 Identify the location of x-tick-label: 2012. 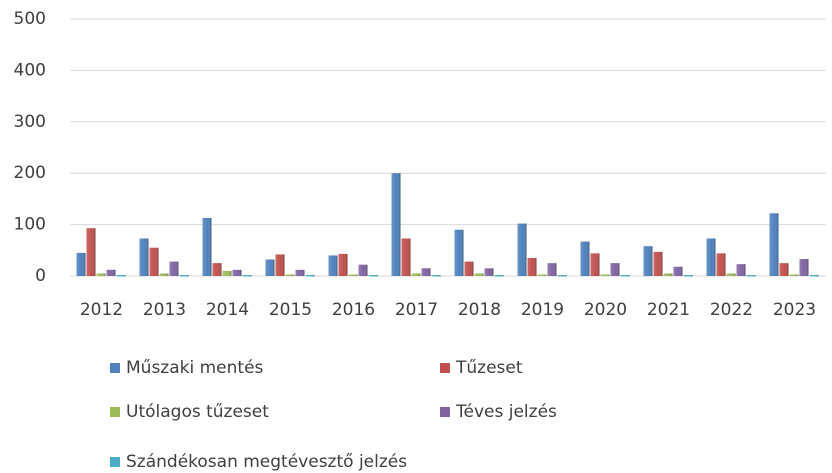
(101, 310).